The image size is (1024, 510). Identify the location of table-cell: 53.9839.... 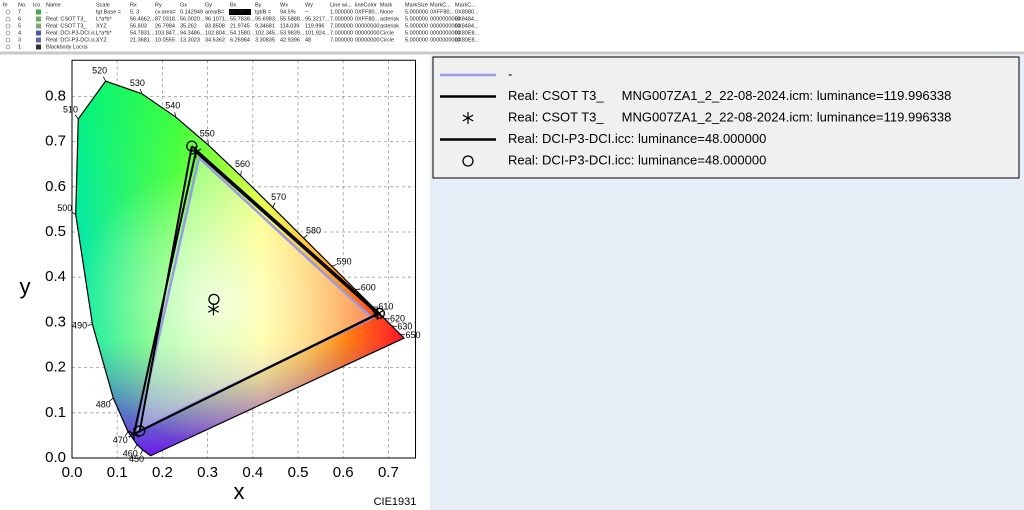
(292, 33).